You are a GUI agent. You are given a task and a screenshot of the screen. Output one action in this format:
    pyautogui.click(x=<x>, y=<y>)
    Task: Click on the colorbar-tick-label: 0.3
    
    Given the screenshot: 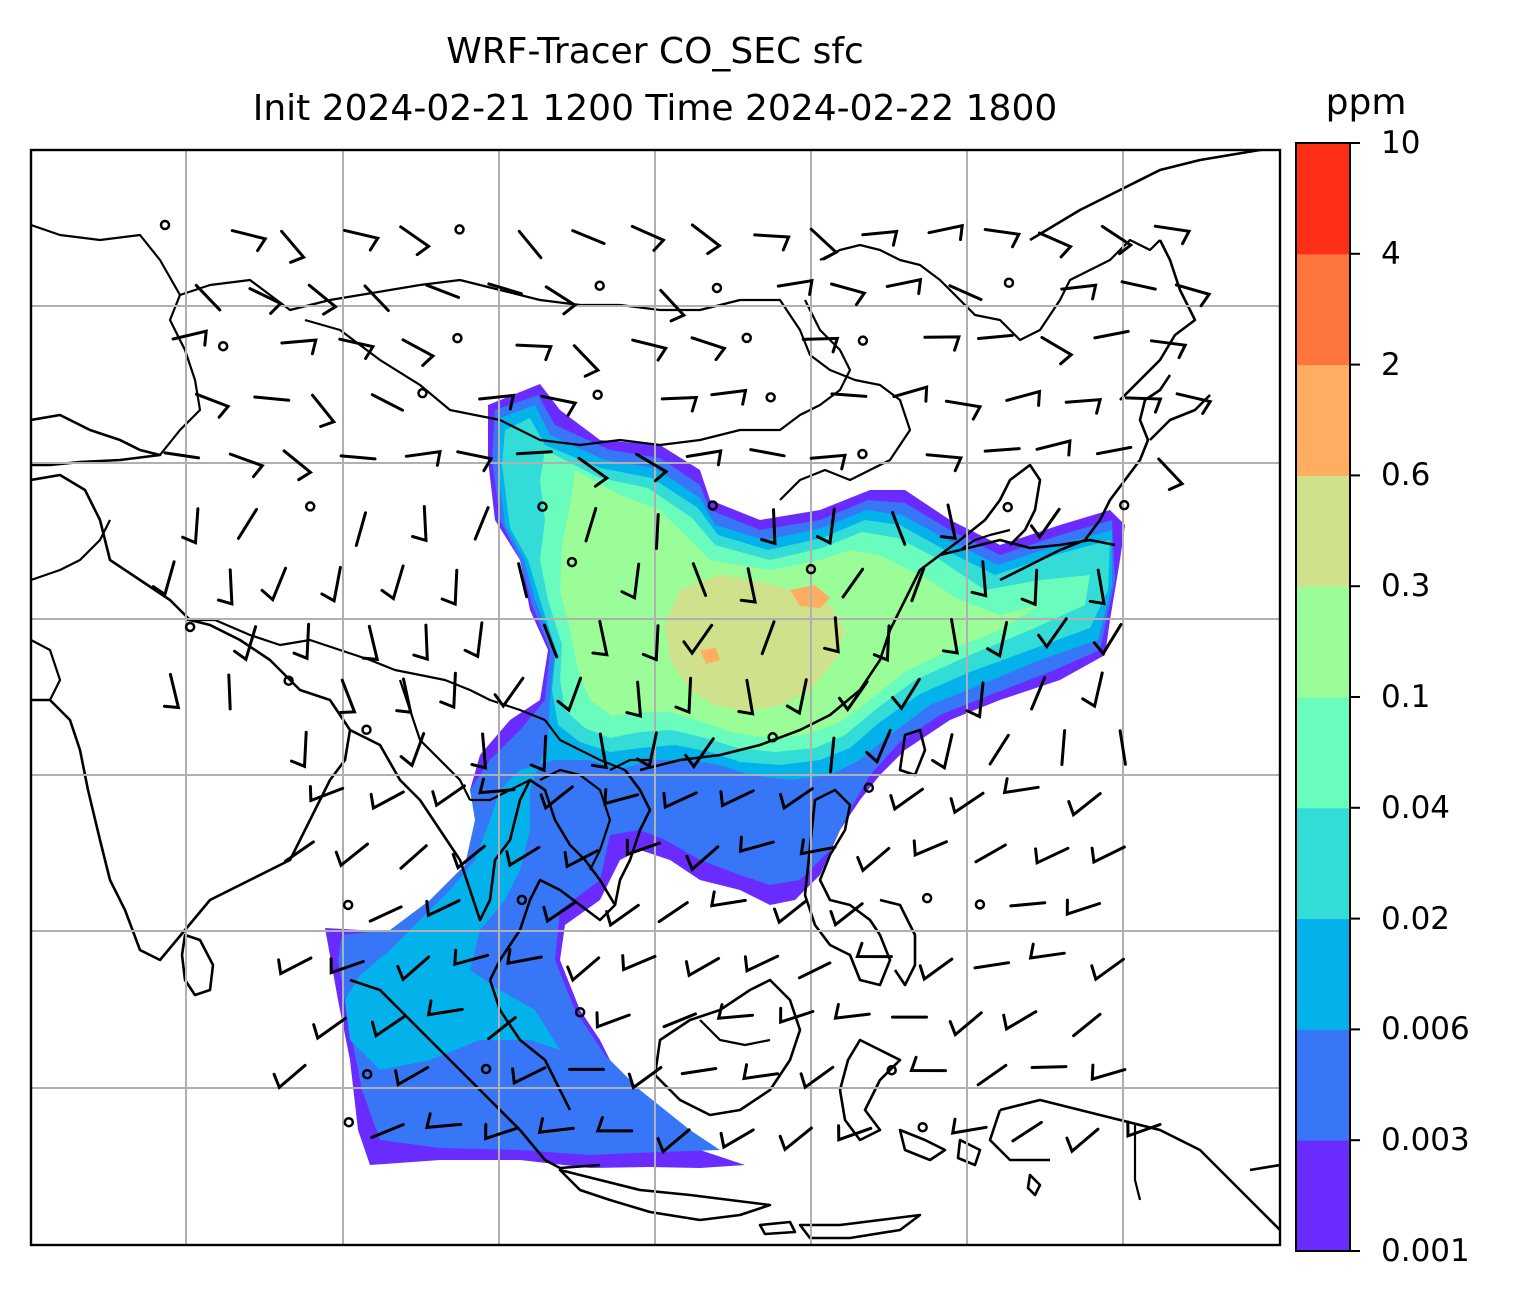 What is the action you would take?
    pyautogui.click(x=1406, y=586)
    